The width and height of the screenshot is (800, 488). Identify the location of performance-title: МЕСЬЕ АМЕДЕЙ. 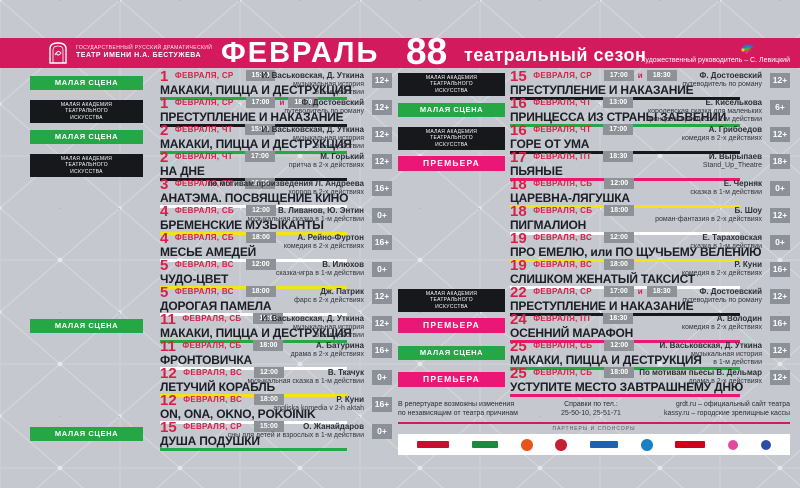
(208, 252).